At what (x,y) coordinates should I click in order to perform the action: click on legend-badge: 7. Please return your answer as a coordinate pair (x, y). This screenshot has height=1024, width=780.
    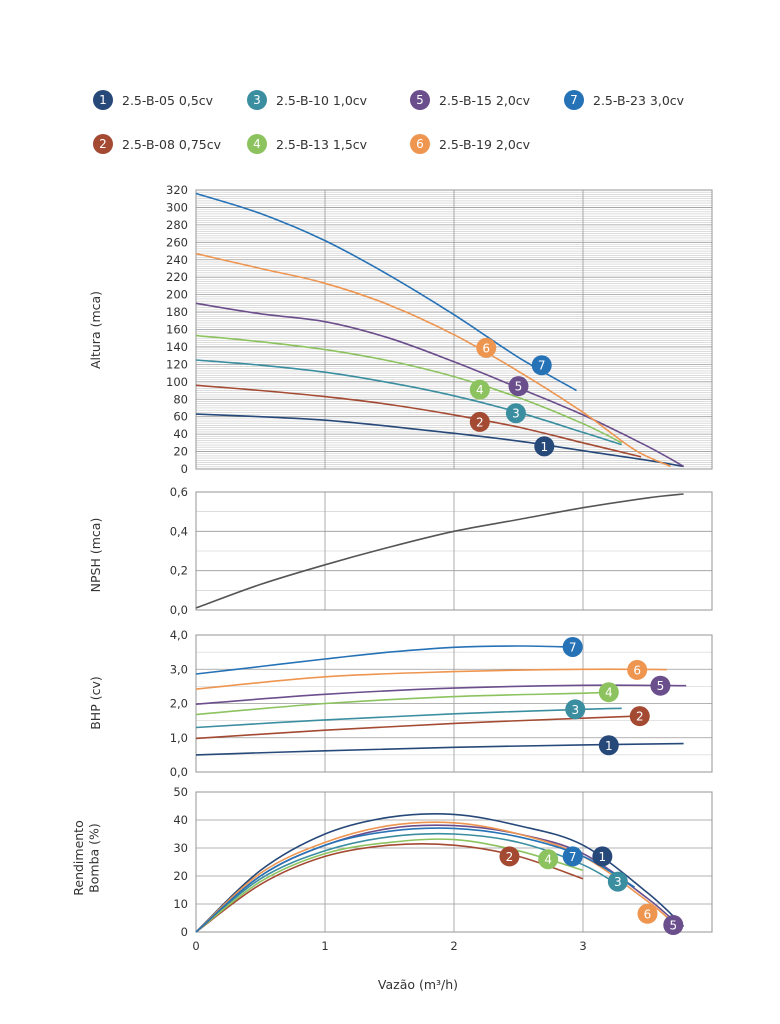
    Looking at the image, I should click on (574, 100).